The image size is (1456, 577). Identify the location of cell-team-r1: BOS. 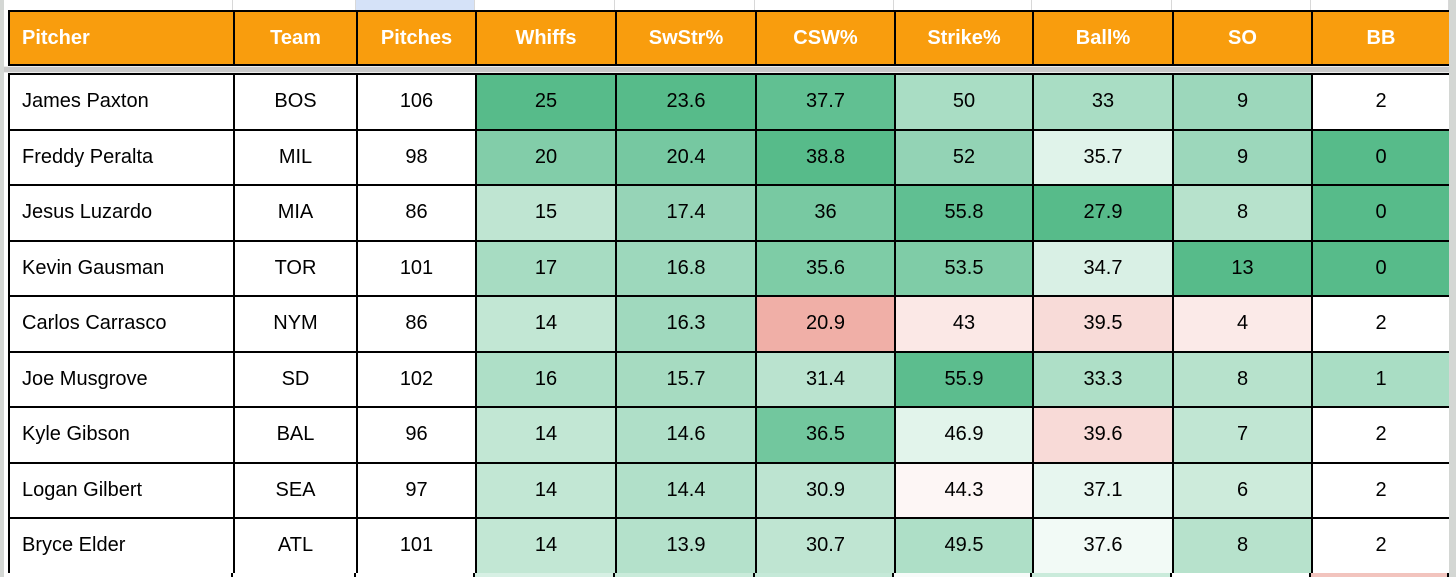
(296, 102).